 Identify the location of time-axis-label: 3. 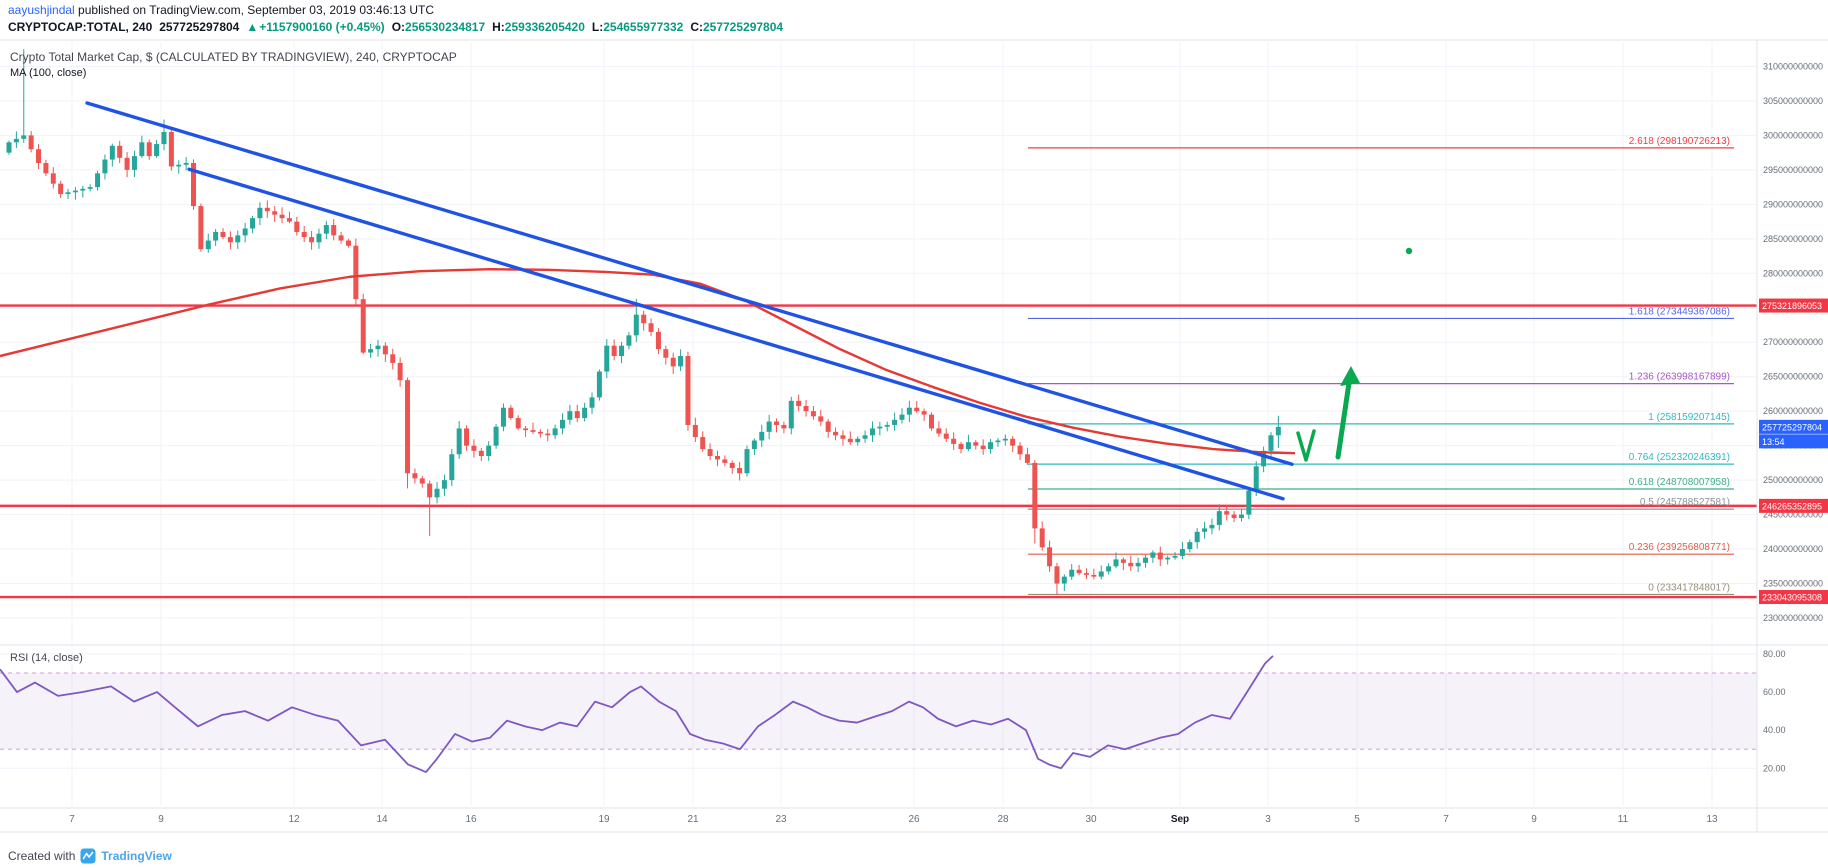
(1268, 819).